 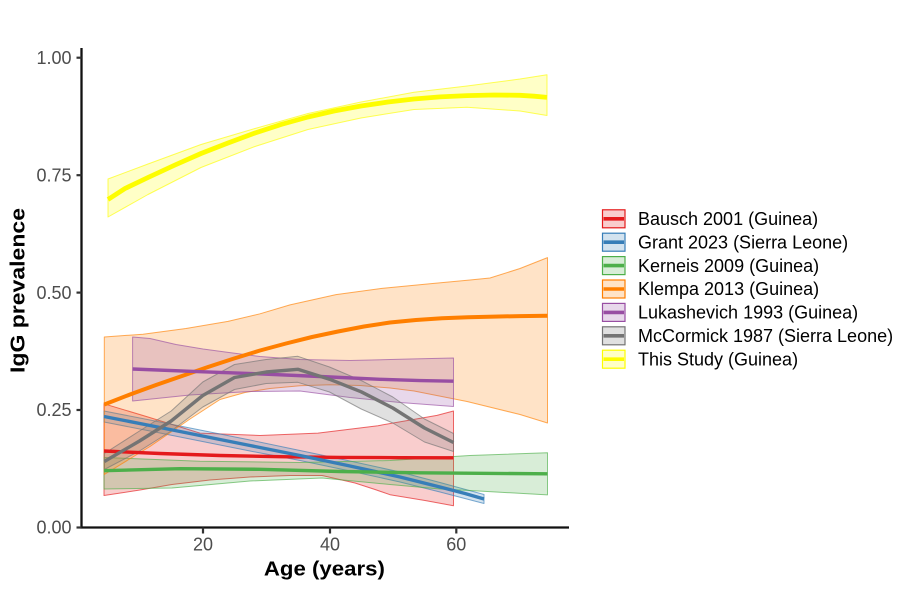 I want to click on svg-text: IgG prevalence, so click(x=19, y=290).